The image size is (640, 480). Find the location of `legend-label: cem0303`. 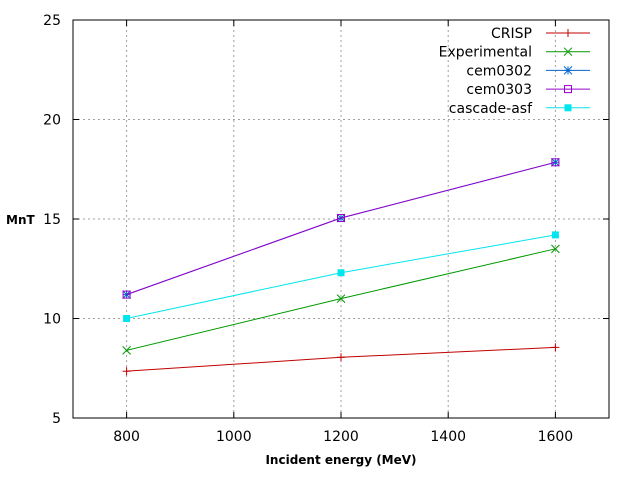

legend-label: cem0303 is located at coordinates (499, 90).